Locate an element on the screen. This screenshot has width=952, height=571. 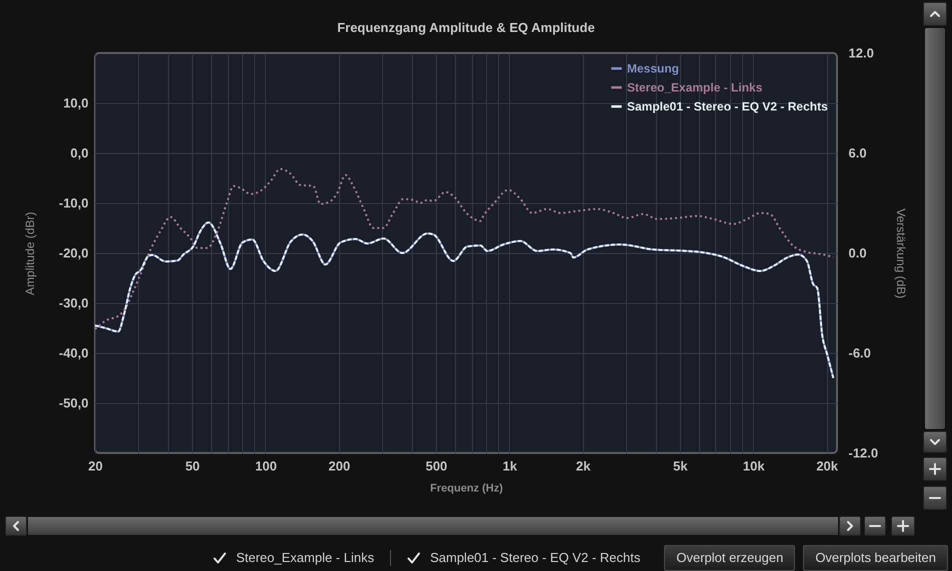
y-tick-label: -10,0 is located at coordinates (73, 203).